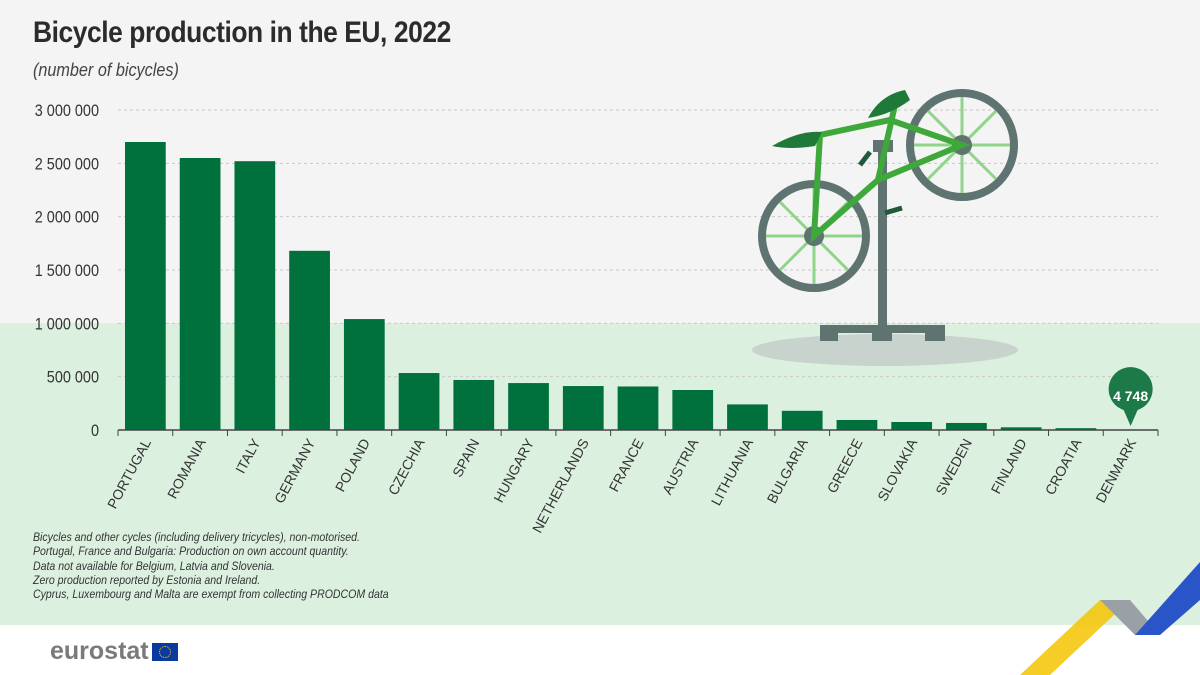 The image size is (1200, 675). I want to click on x-tick-label: NETHERLANDS, so click(560, 486).